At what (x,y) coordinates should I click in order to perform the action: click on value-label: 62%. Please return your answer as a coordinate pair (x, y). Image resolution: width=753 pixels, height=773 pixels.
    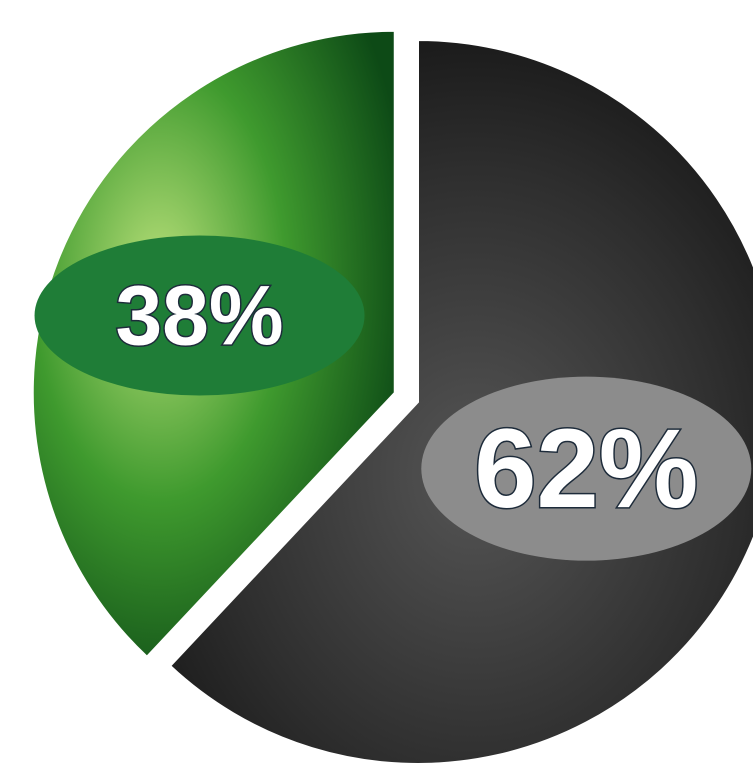
    Looking at the image, I should click on (586, 468).